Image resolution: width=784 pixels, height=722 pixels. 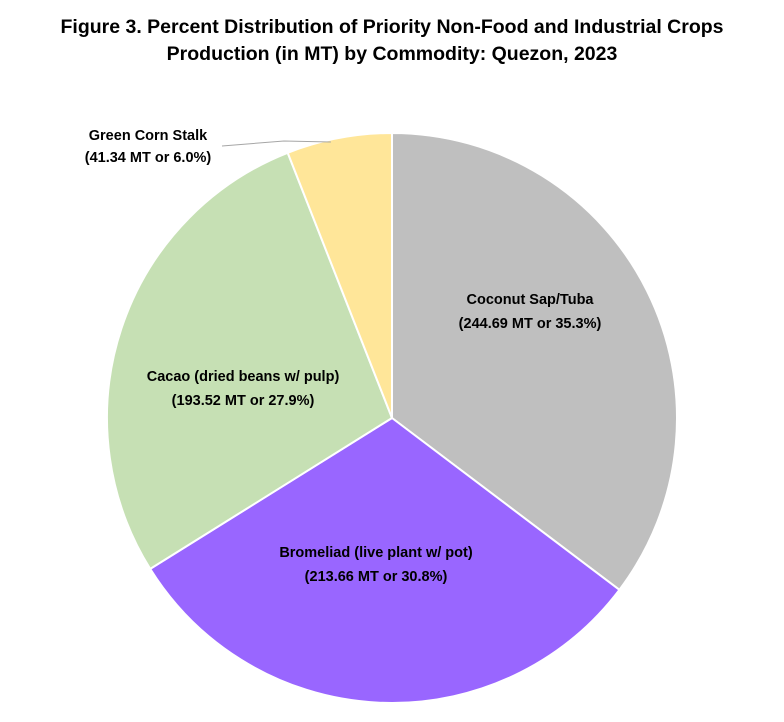 I want to click on slice-label-line: Cacao (dried beans w/ pulp), so click(x=243, y=377).